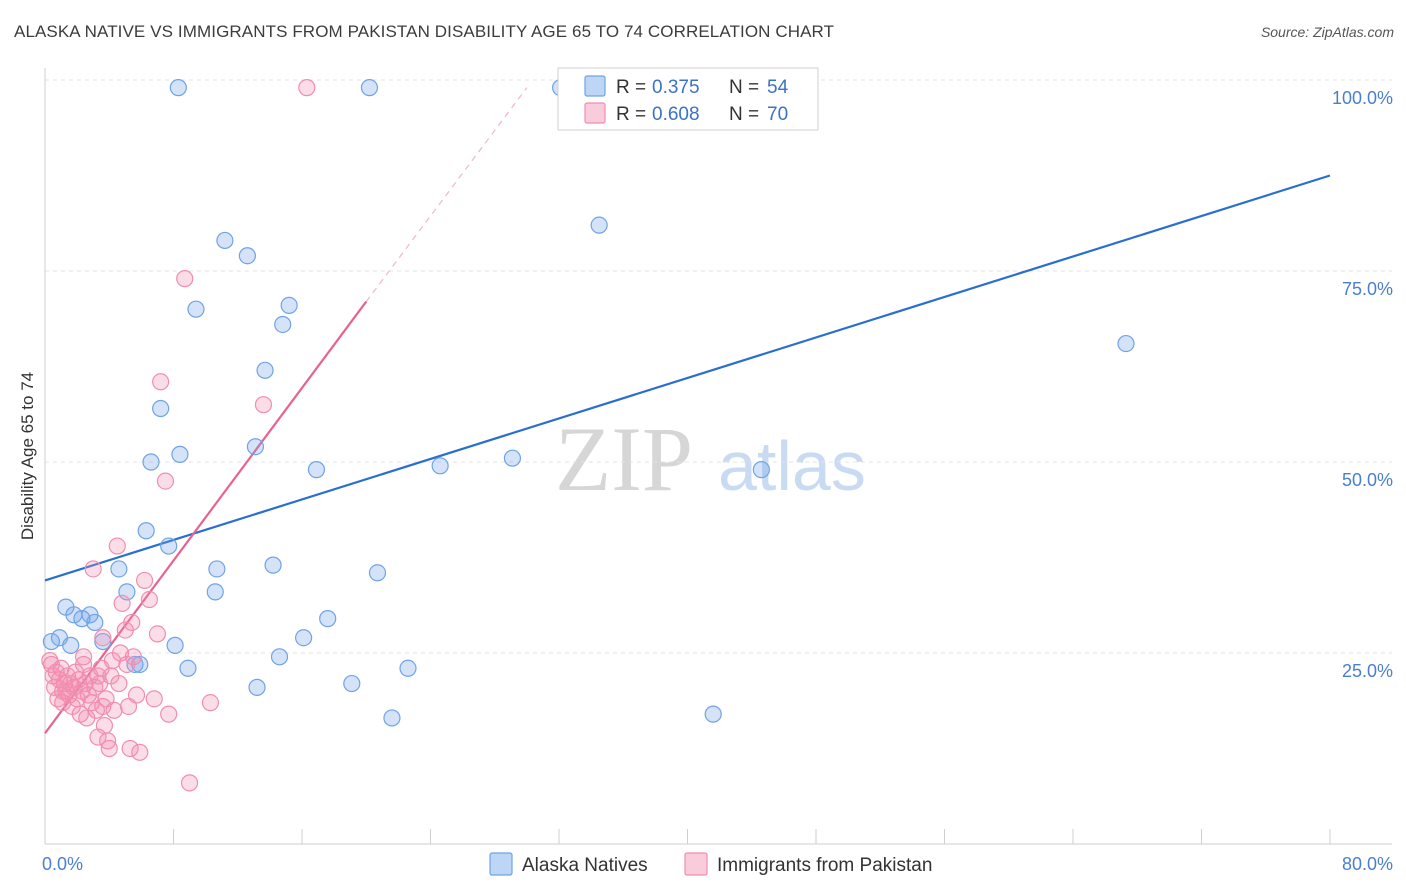  What do you see at coordinates (624, 459) in the screenshot?
I see `watermark-zip: ZIP` at bounding box center [624, 459].